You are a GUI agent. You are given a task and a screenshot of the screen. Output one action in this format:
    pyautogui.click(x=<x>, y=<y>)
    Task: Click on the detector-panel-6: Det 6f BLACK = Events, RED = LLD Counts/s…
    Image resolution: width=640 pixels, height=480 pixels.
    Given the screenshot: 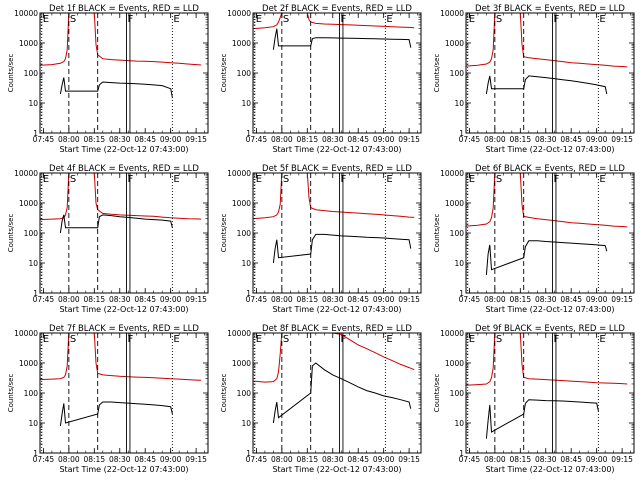 What is the action you would take?
    pyautogui.click(x=534, y=239)
    